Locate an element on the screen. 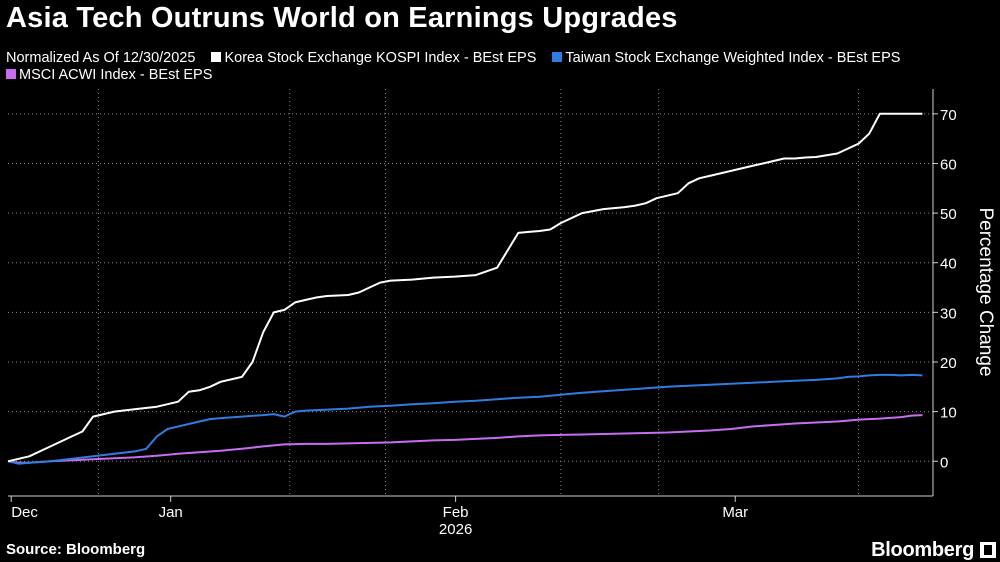 The height and width of the screenshot is (562, 1000). brand-logo: Bloomberg is located at coordinates (922, 550).